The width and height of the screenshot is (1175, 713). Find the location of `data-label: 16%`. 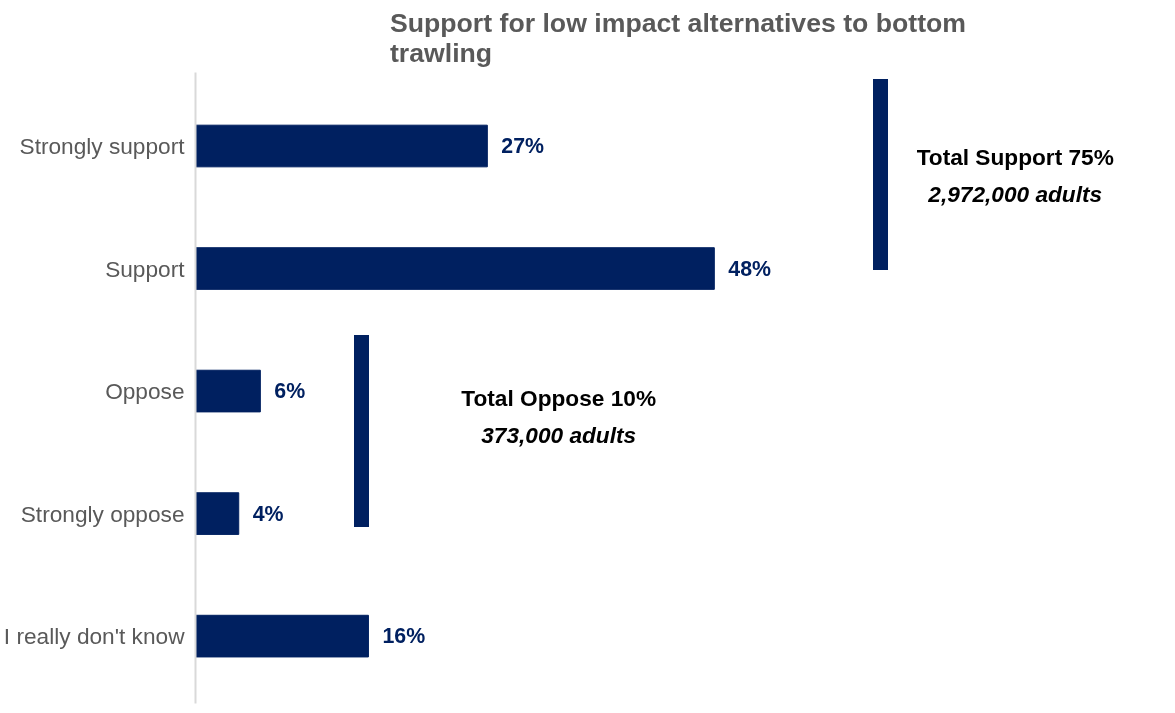

data-label: 16% is located at coordinates (404, 636).